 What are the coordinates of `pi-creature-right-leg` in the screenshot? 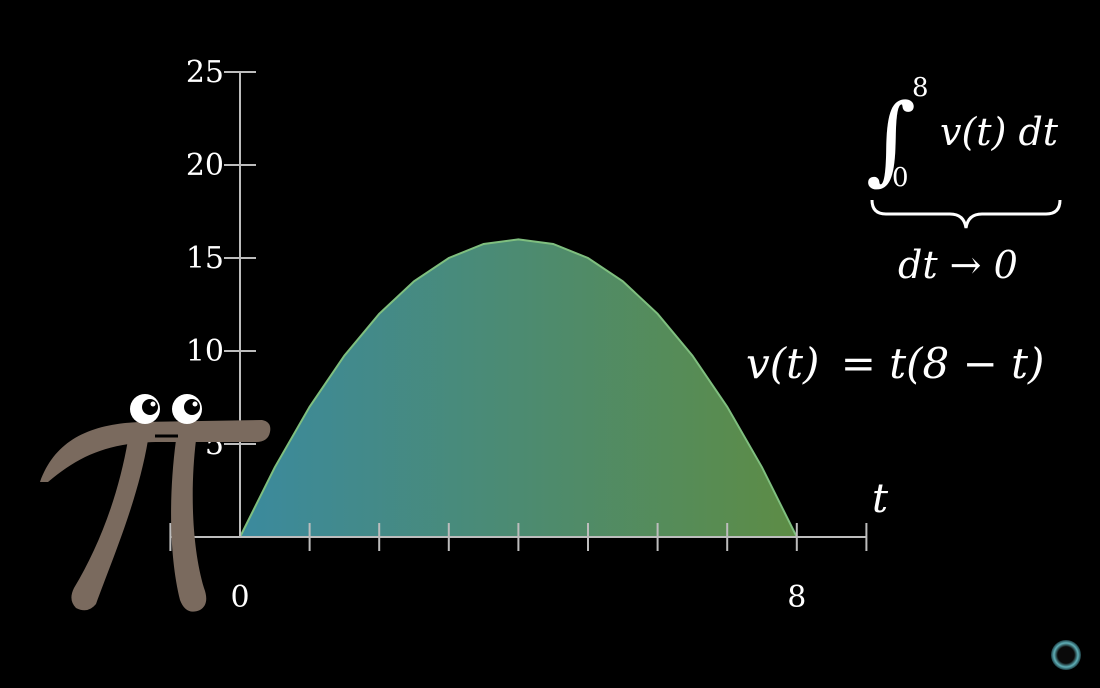 It's located at (189, 526).